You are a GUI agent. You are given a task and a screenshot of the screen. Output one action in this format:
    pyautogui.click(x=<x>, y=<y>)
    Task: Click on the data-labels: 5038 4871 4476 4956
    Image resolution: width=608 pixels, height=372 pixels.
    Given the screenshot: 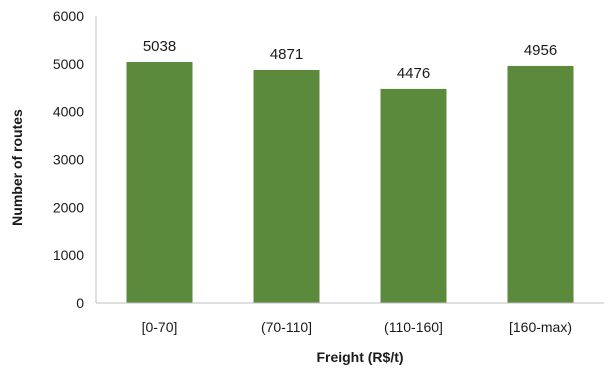 What is the action you would take?
    pyautogui.click(x=350, y=60)
    